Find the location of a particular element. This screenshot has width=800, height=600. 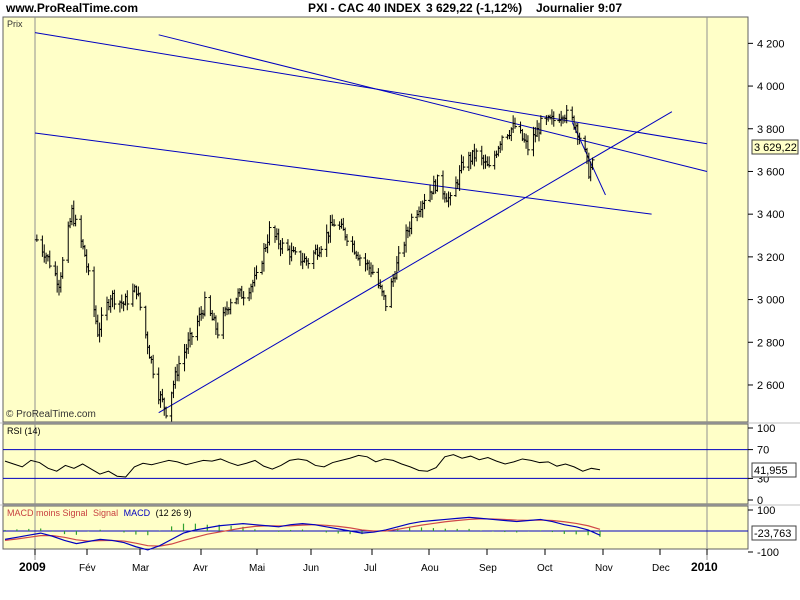

macd-tick-label: -100 is located at coordinates (768, 553).